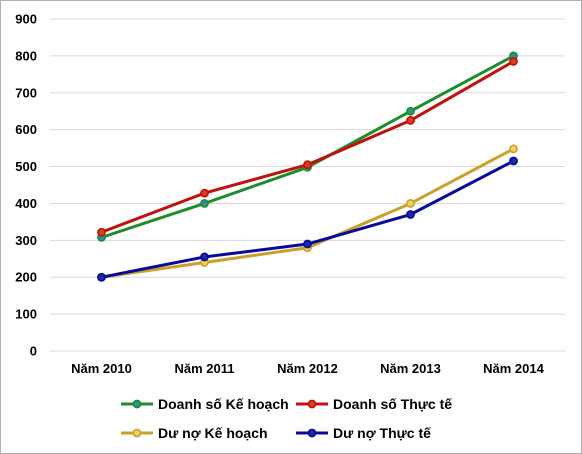 Image resolution: width=582 pixels, height=454 pixels. I want to click on y-tick-label: 200, so click(26, 277).